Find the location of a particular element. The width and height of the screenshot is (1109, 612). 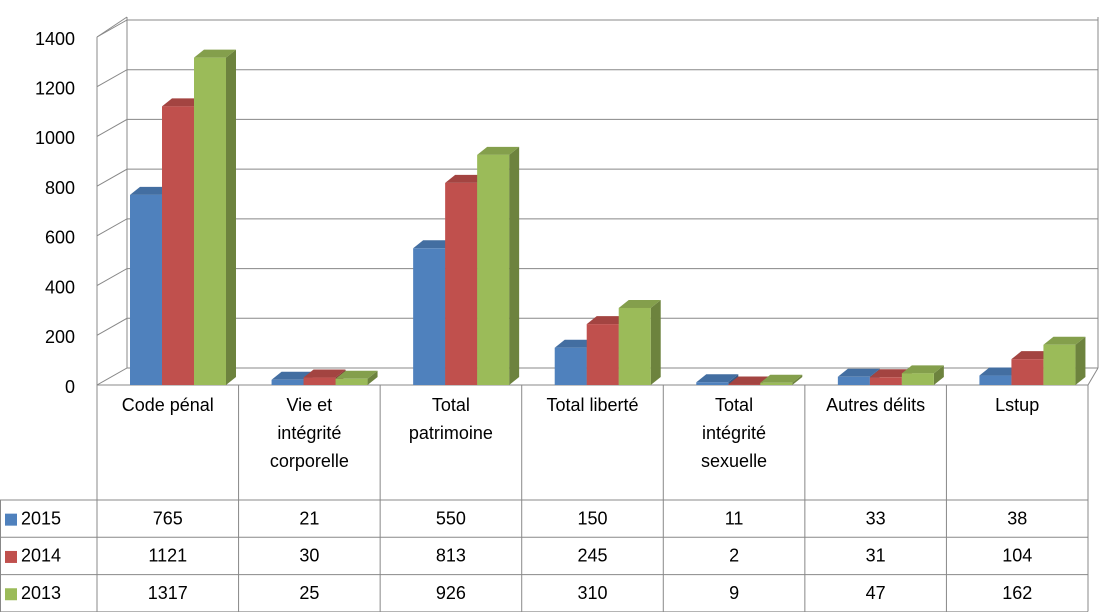

y-tick-label: 1000 is located at coordinates (55, 138).